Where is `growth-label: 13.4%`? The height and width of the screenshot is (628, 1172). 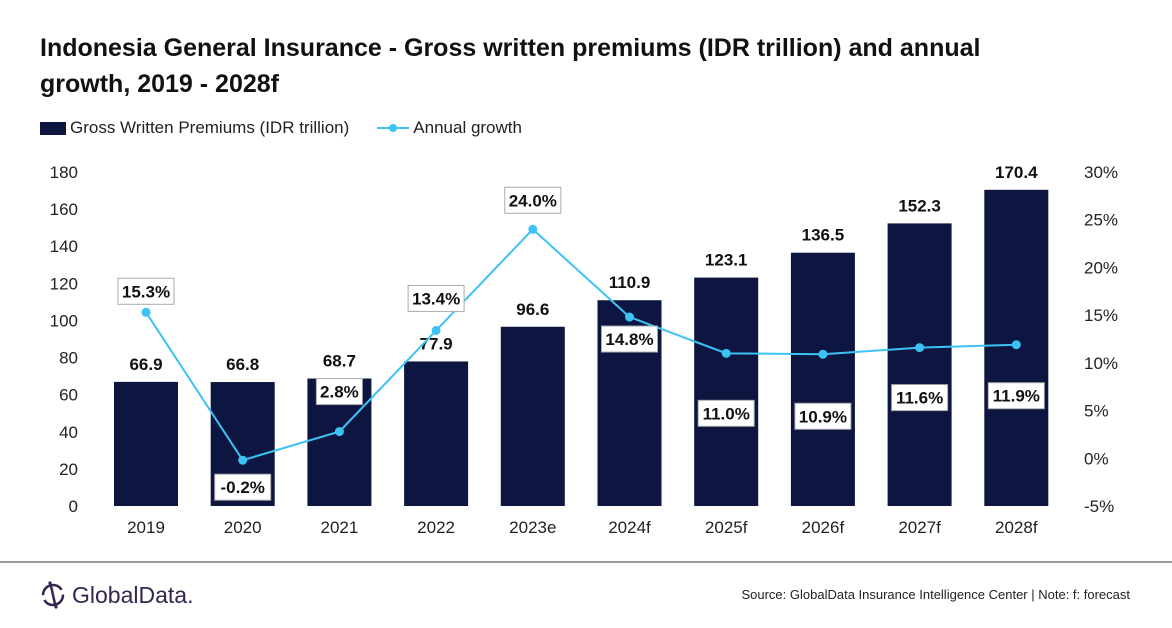
growth-label: 13.4% is located at coordinates (436, 298).